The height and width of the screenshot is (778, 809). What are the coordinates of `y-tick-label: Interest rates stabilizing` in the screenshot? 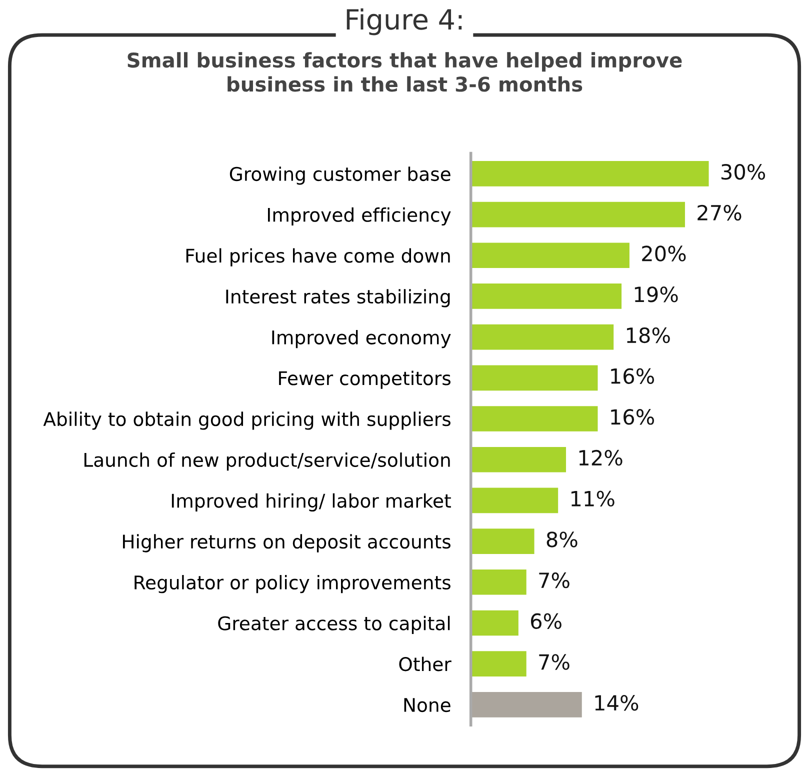 It's located at (338, 298).